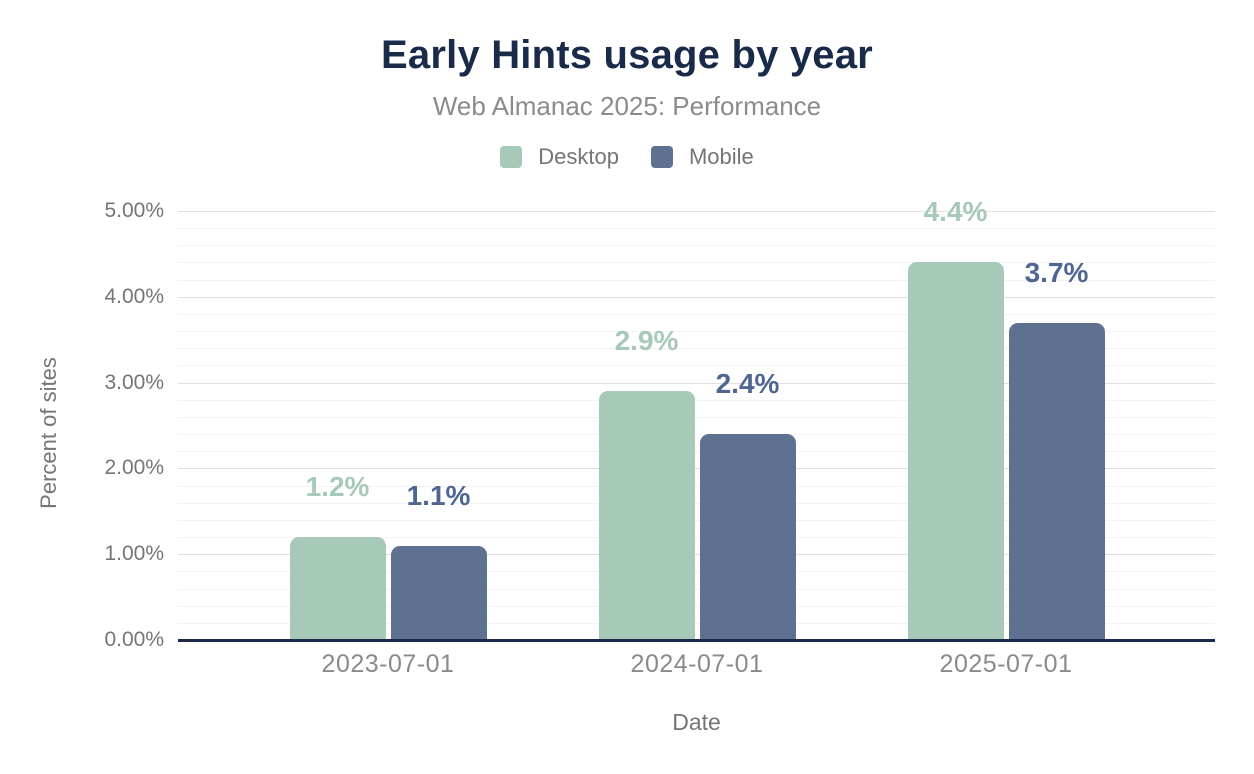 This screenshot has height=774, width=1254. Describe the element at coordinates (134, 210) in the screenshot. I see `y-tick-label: 5.00%` at that location.